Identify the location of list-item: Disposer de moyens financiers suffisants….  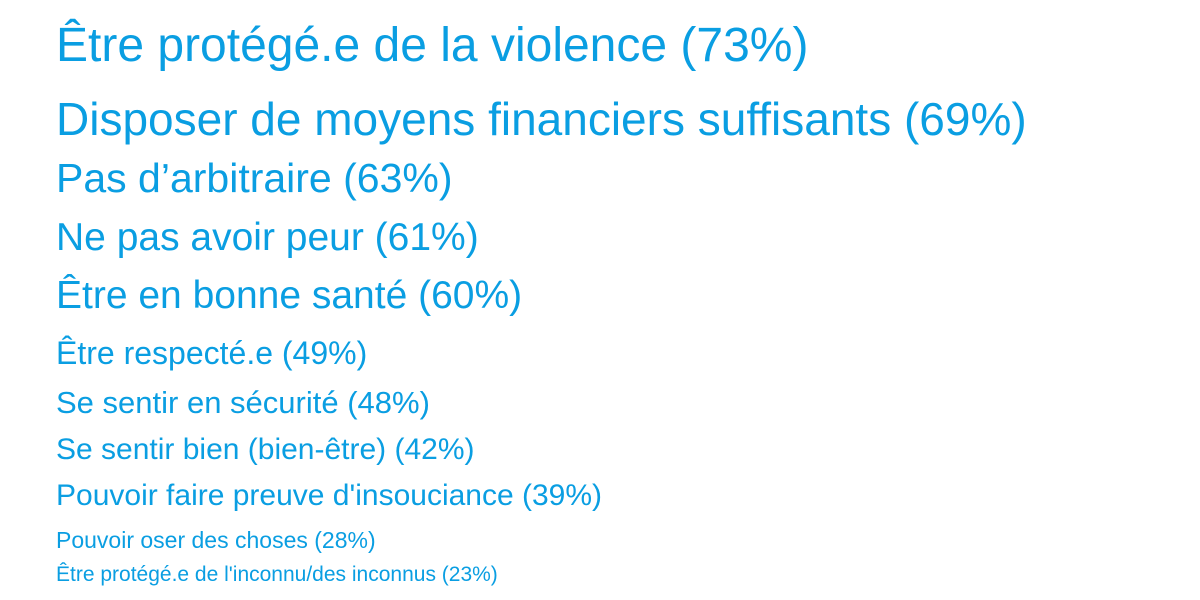
(541, 119).